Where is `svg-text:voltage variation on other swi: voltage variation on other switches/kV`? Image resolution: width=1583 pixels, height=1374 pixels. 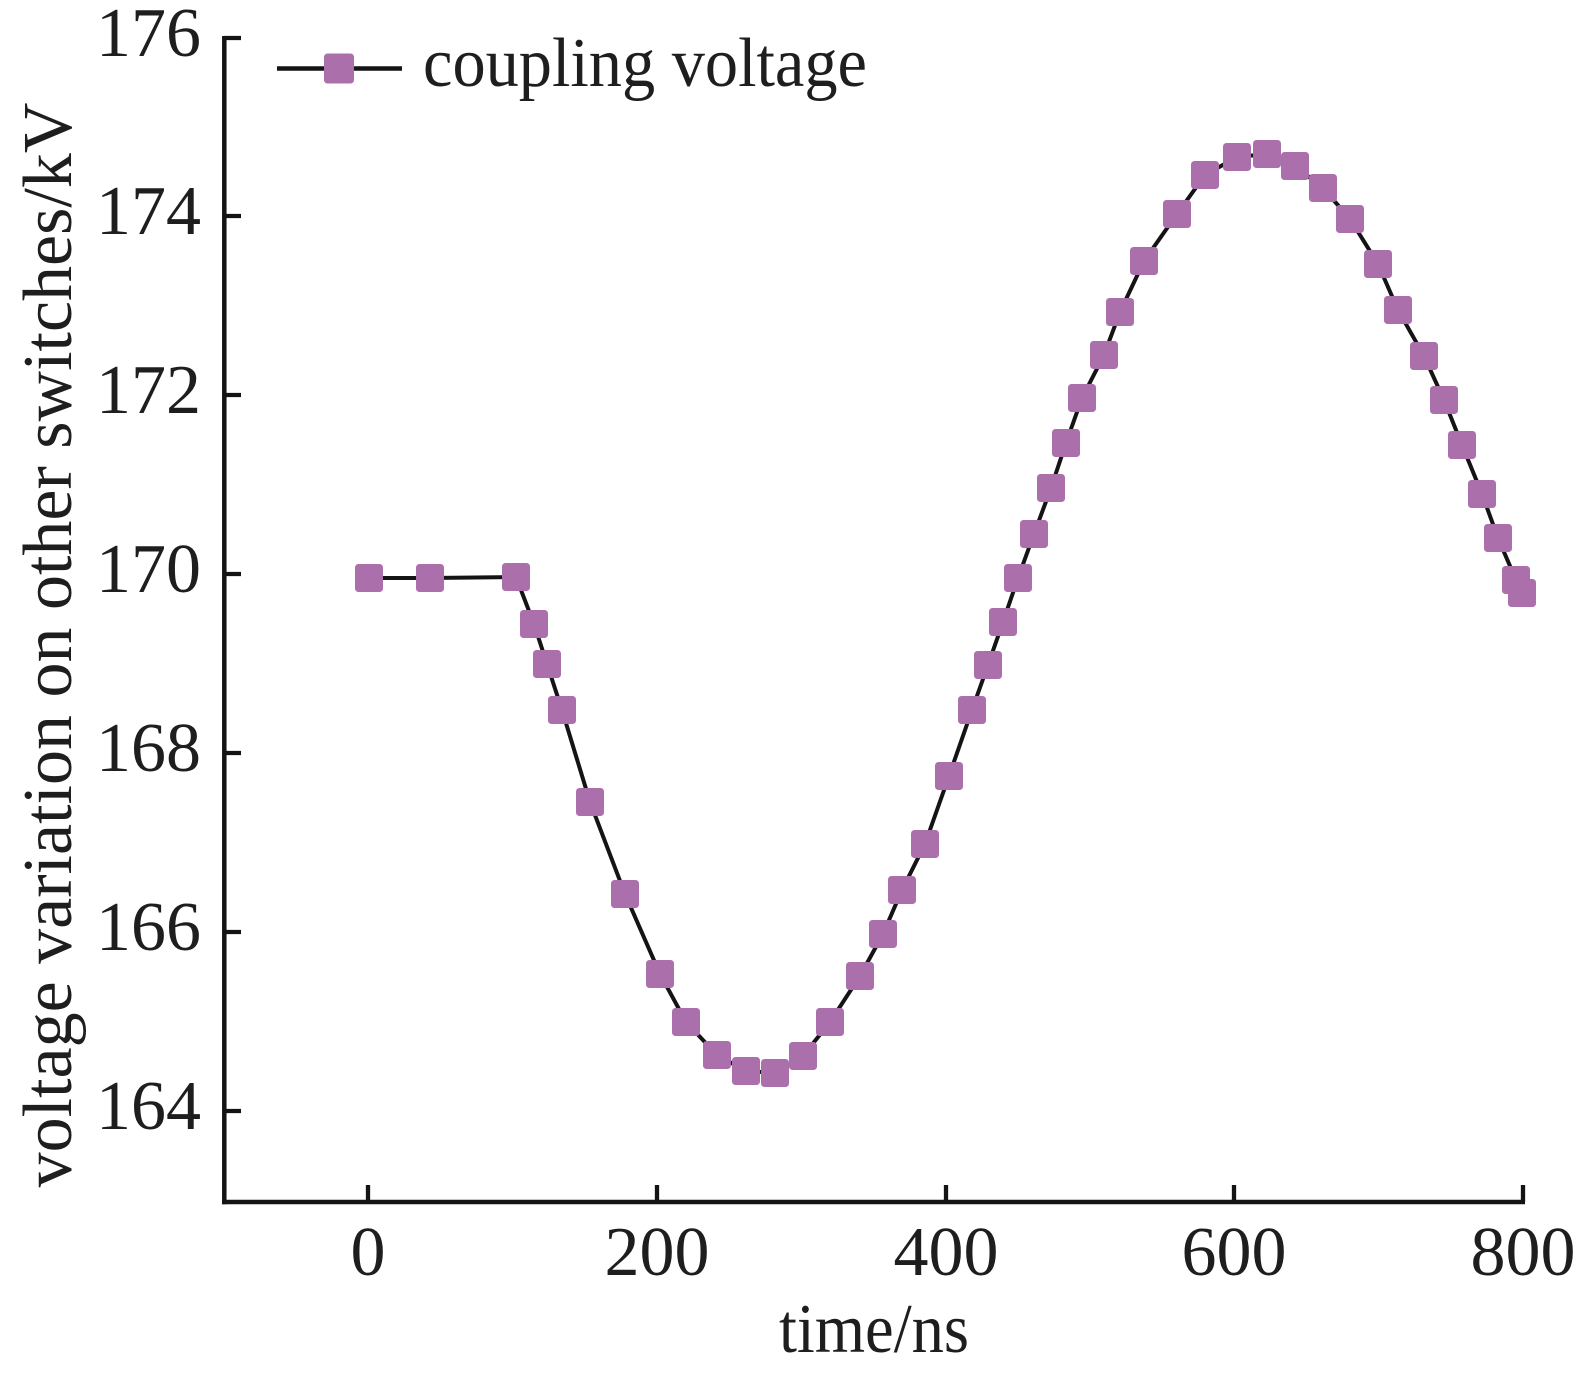
svg-text:voltage variation on other swi: voltage variation on other switches/kV is located at coordinates (48, 645).